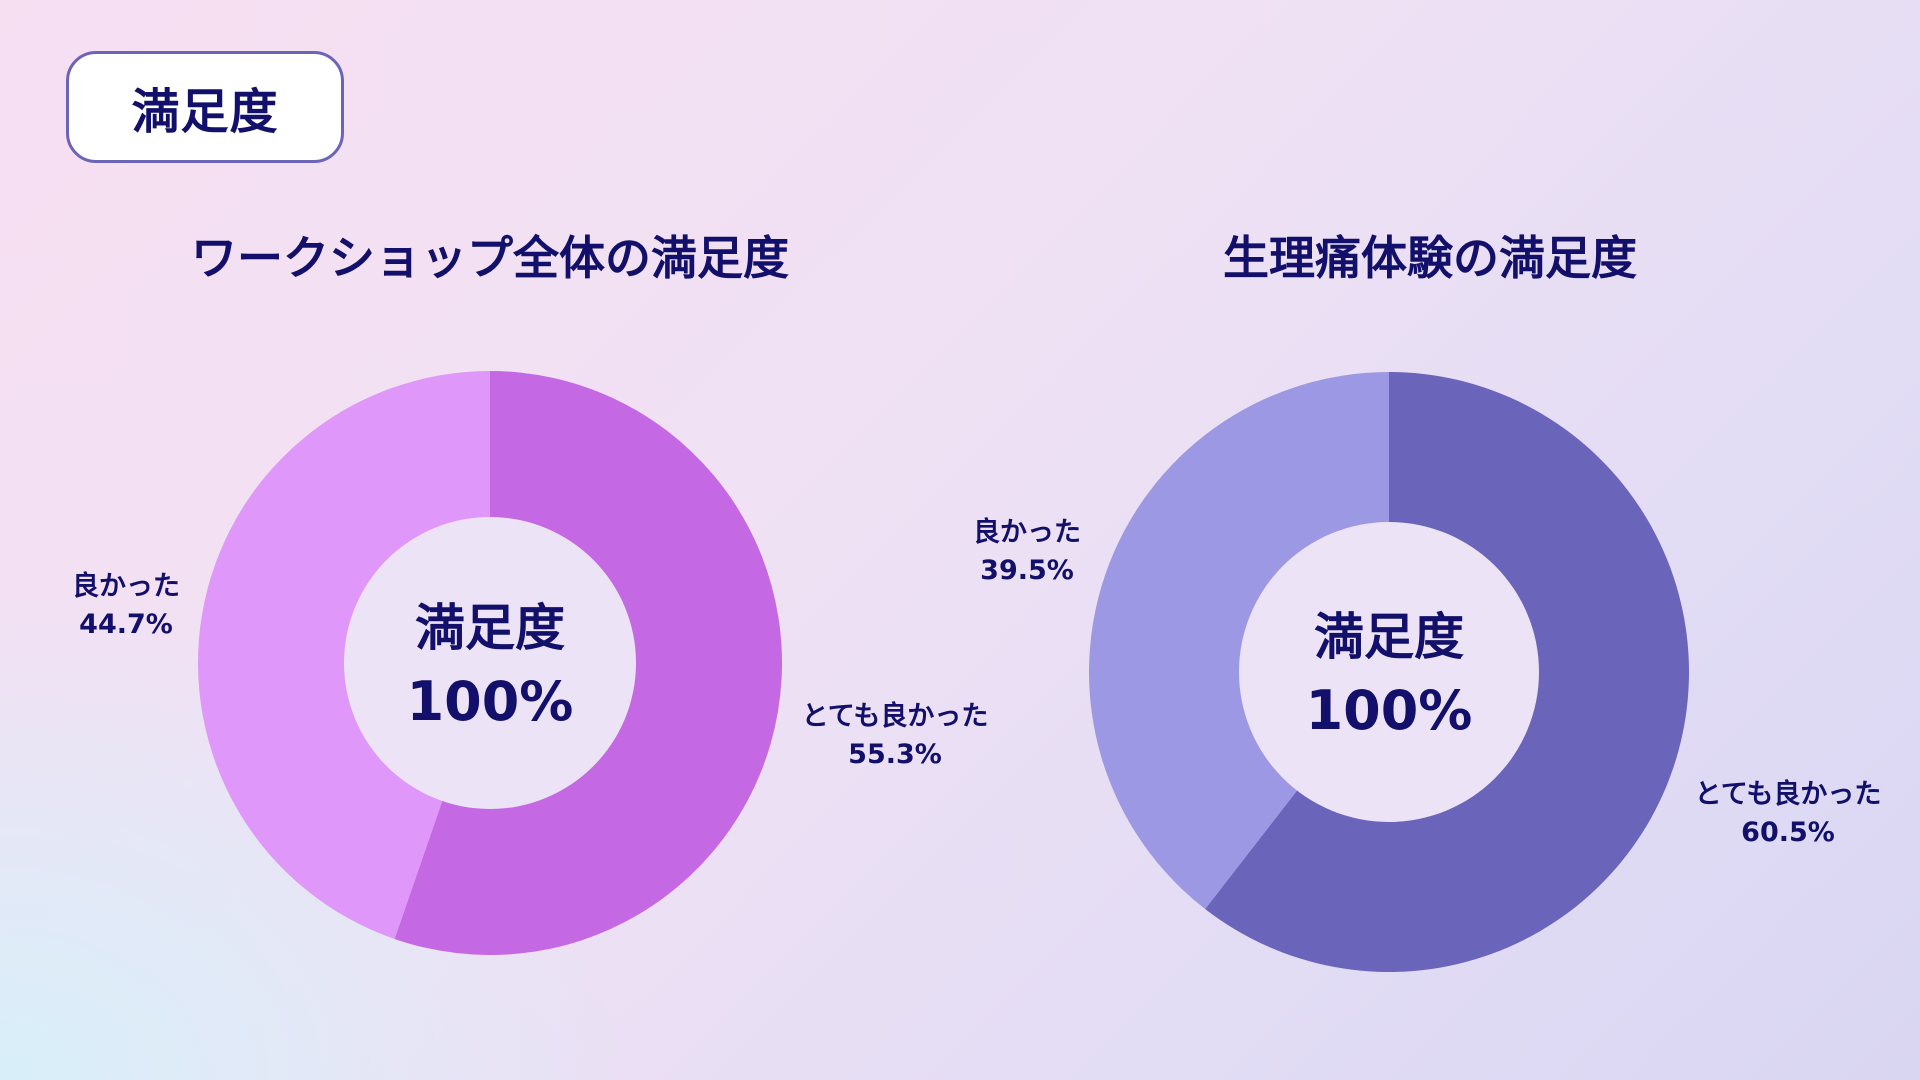  What do you see at coordinates (1389, 637) in the screenshot?
I see `period-pain-center-label: 満足度` at bounding box center [1389, 637].